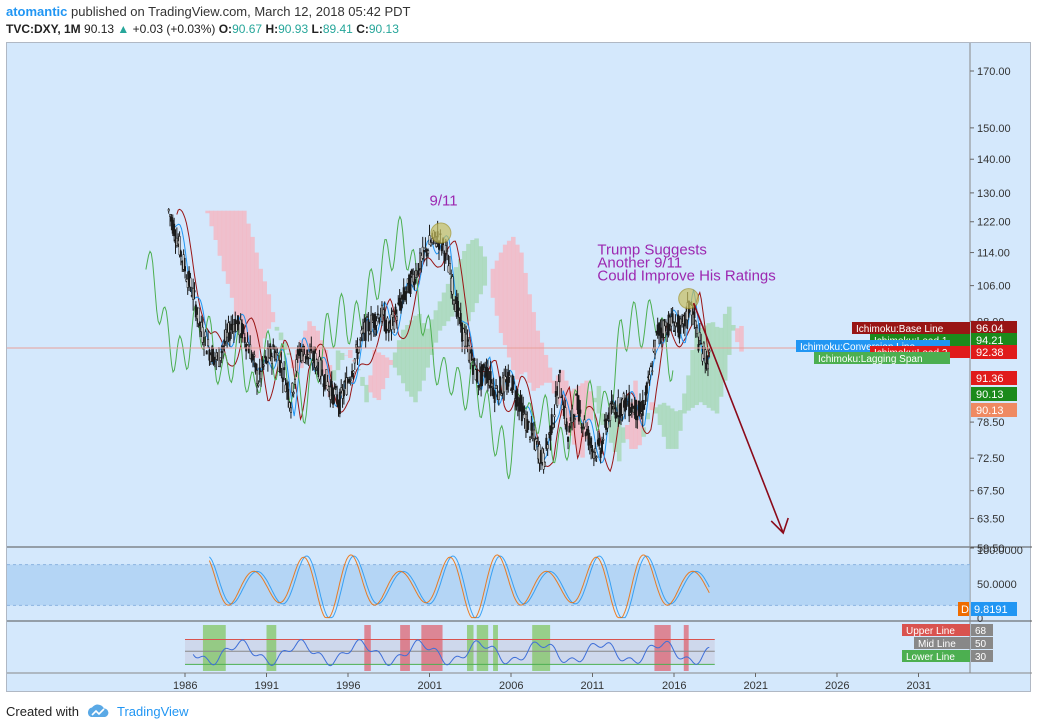 The height and width of the screenshot is (728, 1038). I want to click on x-tick-label: 2021, so click(756, 686).